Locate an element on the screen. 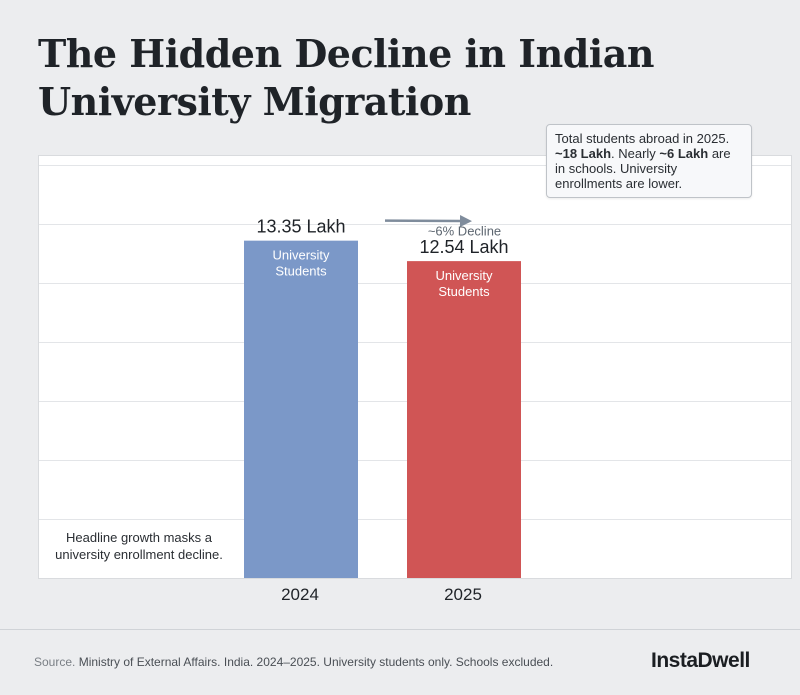 This screenshot has height=695, width=800. bar-inner-label-2024: University is located at coordinates (301, 255).